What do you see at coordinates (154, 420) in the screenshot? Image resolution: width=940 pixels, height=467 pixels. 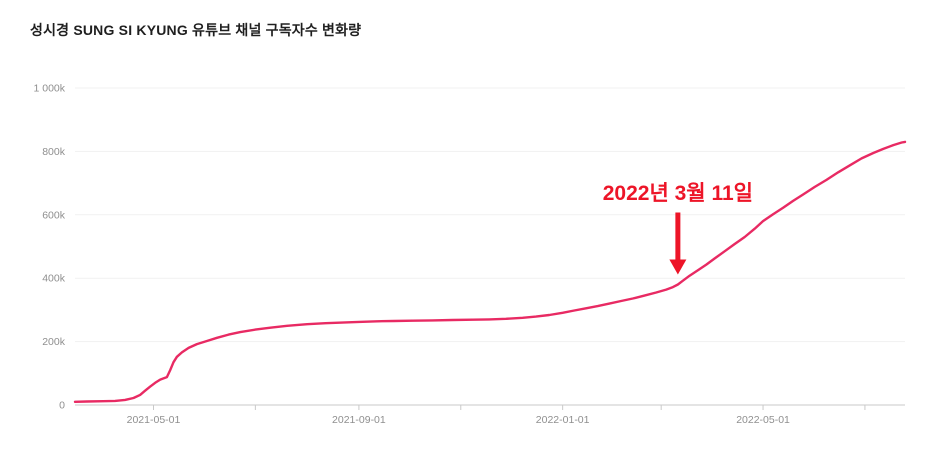 I see `x-tick-label: 2021-05-01` at bounding box center [154, 420].